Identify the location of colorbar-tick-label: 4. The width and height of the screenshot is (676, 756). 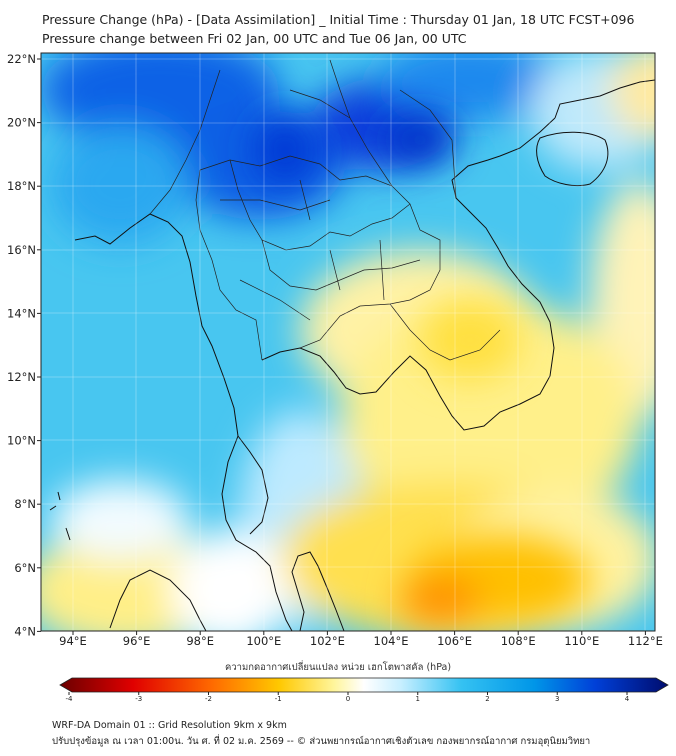
(627, 699).